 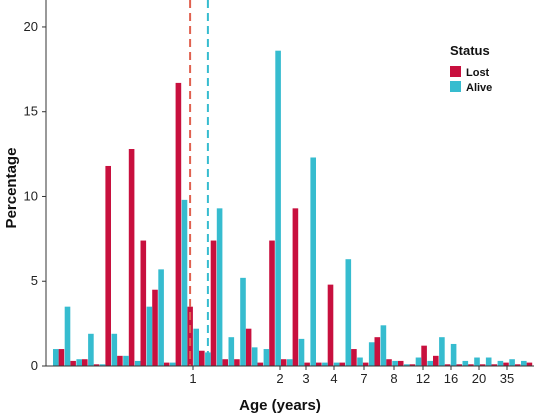 I want to click on x-tick-label: 4, so click(x=333, y=378).